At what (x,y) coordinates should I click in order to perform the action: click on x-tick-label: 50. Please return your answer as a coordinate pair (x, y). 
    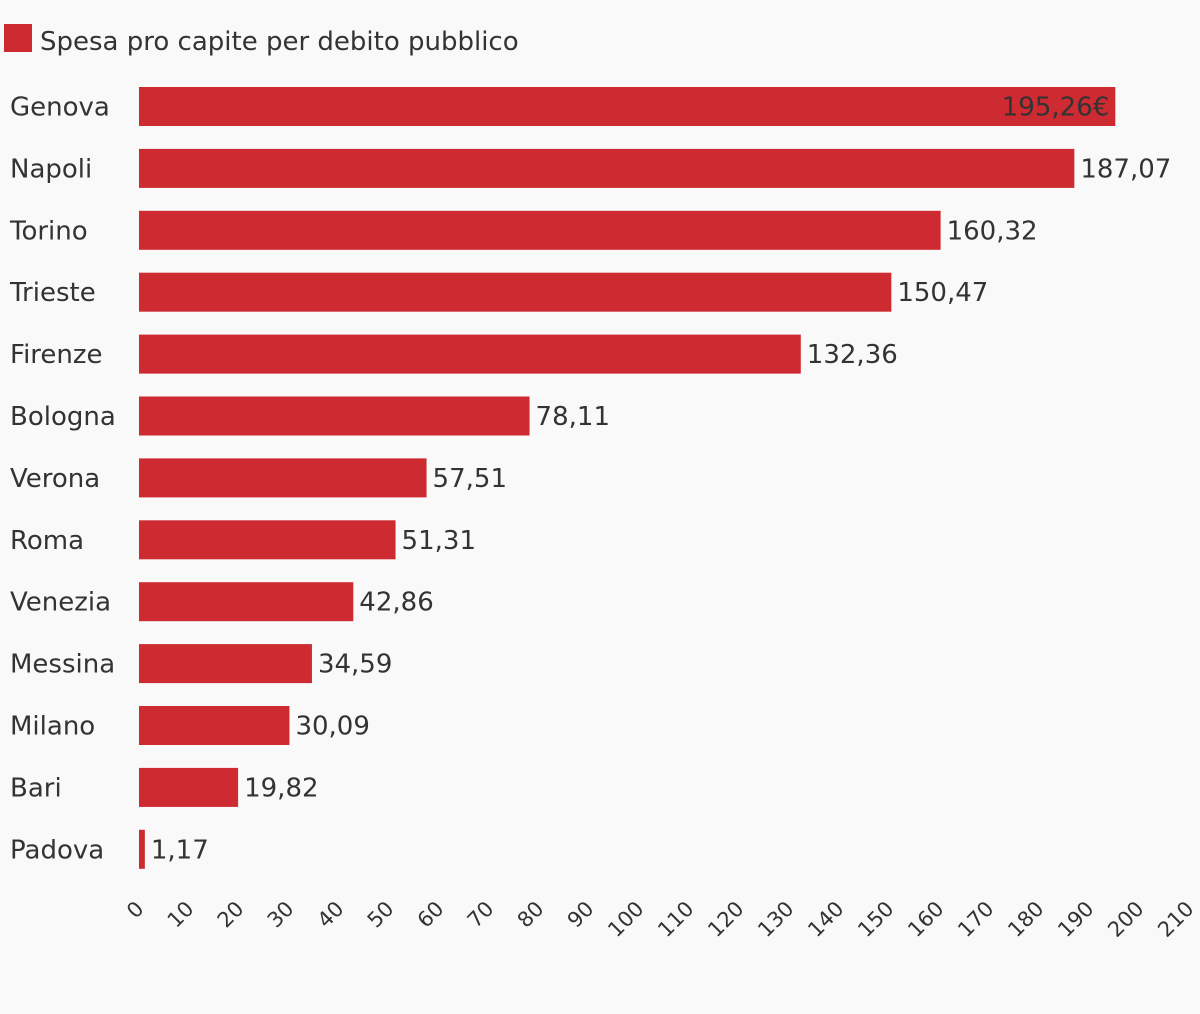
    Looking at the image, I should click on (381, 915).